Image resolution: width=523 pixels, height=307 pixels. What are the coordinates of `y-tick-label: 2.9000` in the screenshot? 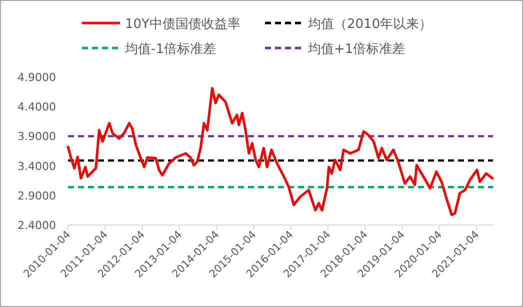 It's located at (37, 195).